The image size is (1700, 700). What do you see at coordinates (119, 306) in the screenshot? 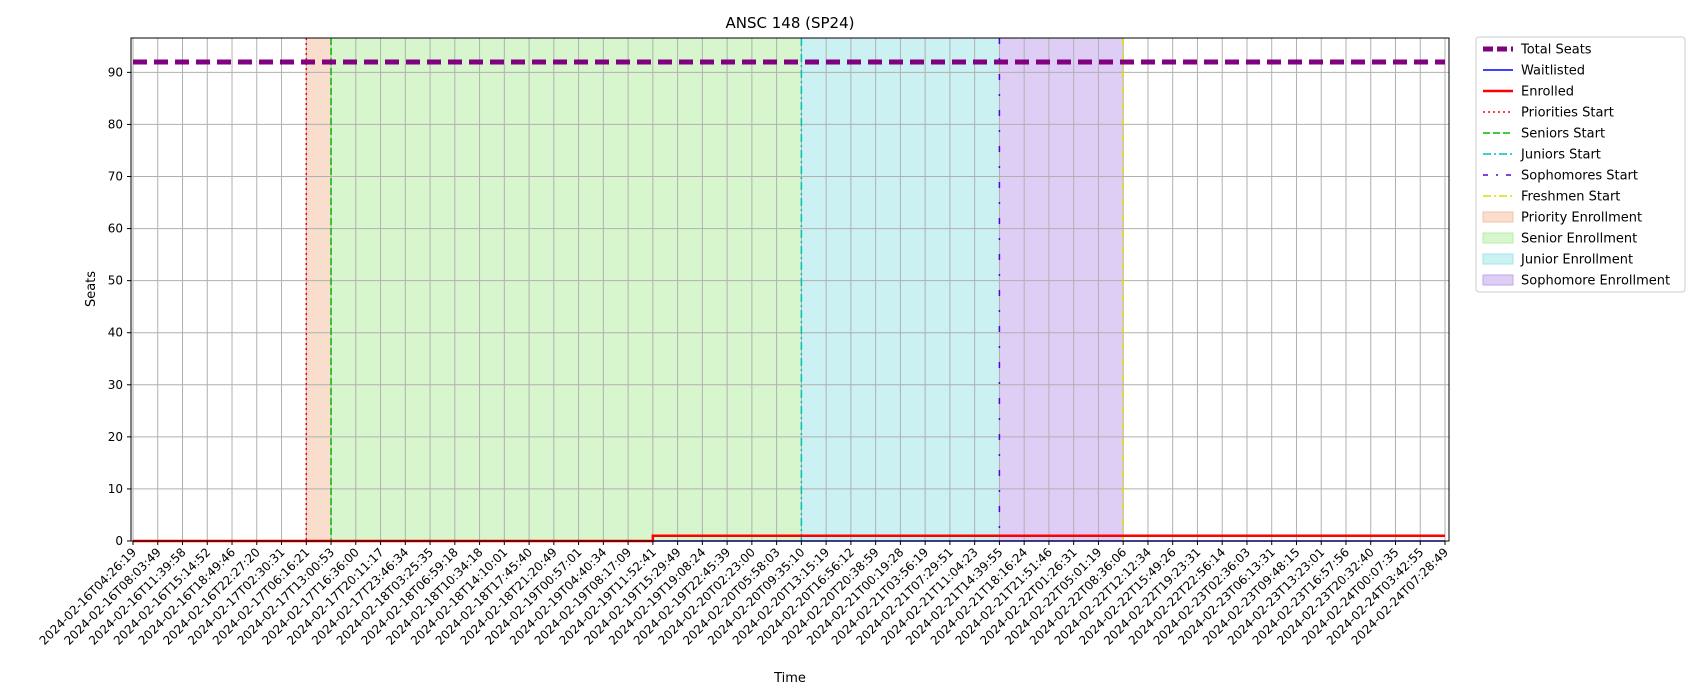
I see `y-axis: 0 10 20 30 40 50 60 70 80 90` at bounding box center [119, 306].